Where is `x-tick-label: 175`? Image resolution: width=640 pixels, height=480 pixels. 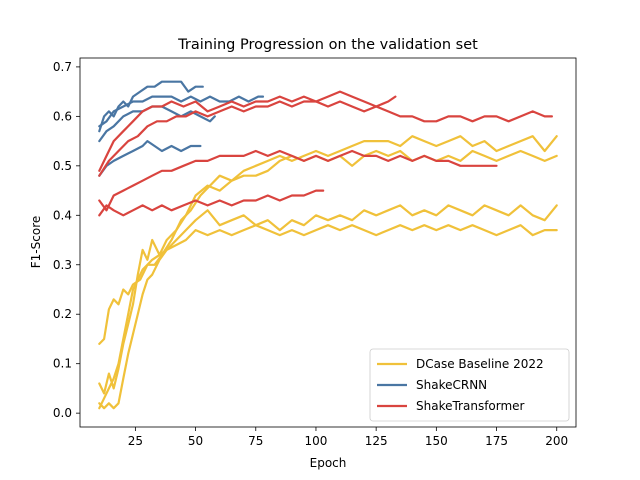 x-tick-label: 175 is located at coordinates (496, 441).